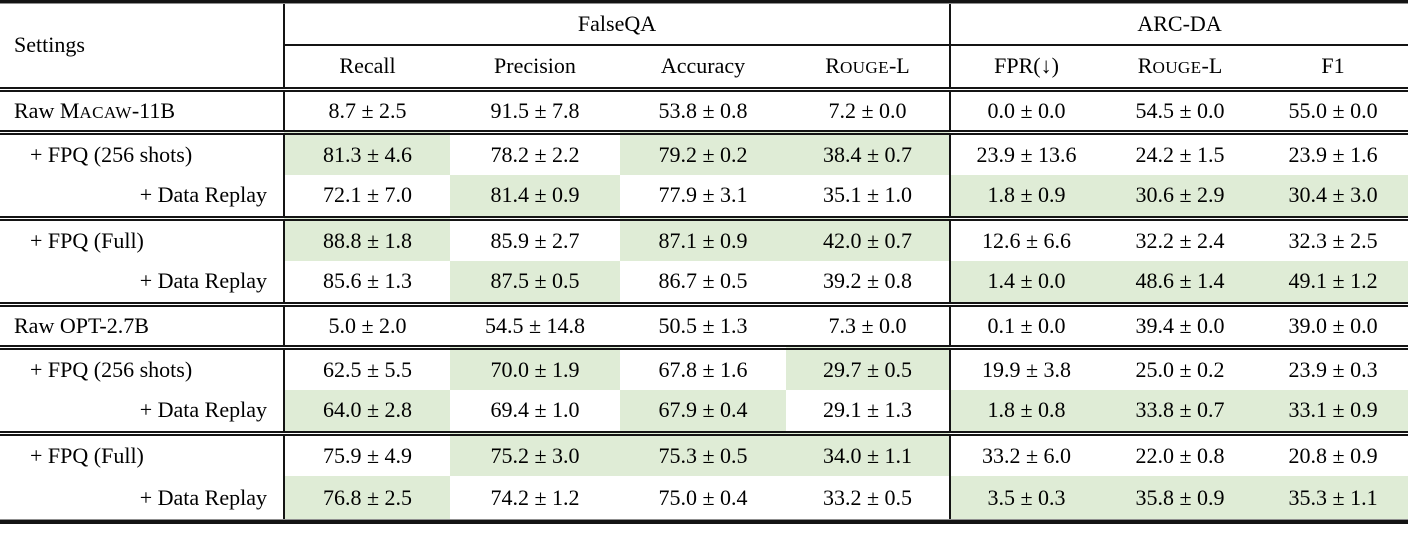 This screenshot has height=548, width=1408. What do you see at coordinates (366, 198) in the screenshot?
I see `metric-cell: 72.1 ± 7.0` at bounding box center [366, 198].